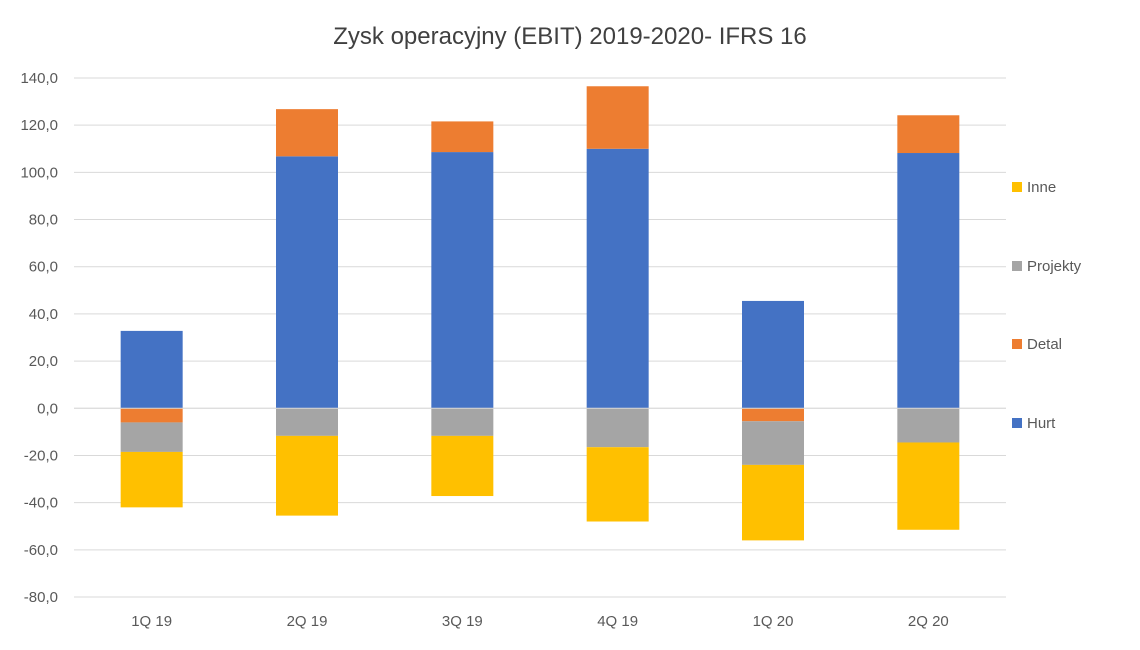 The image size is (1140, 650). I want to click on bar-inne-2q19, so click(307, 475).